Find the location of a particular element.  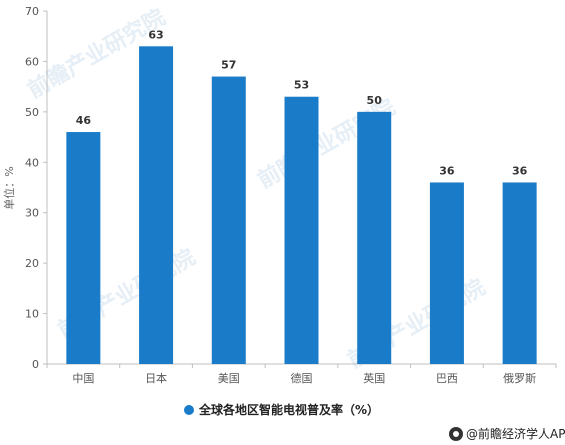

data-label: 50 is located at coordinates (375, 100).